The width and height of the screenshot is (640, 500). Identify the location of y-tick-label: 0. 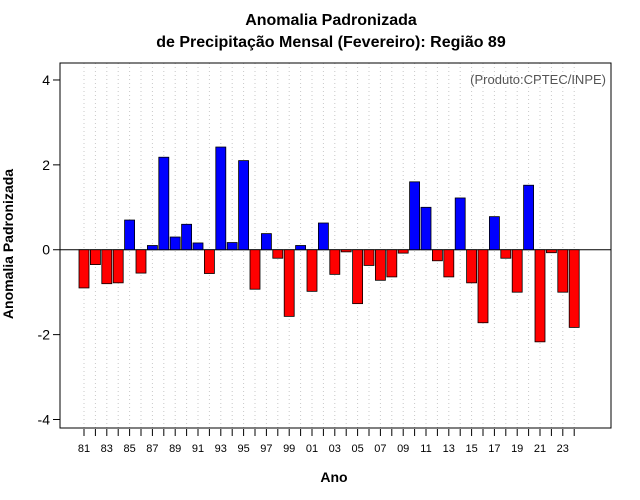
(46, 250).